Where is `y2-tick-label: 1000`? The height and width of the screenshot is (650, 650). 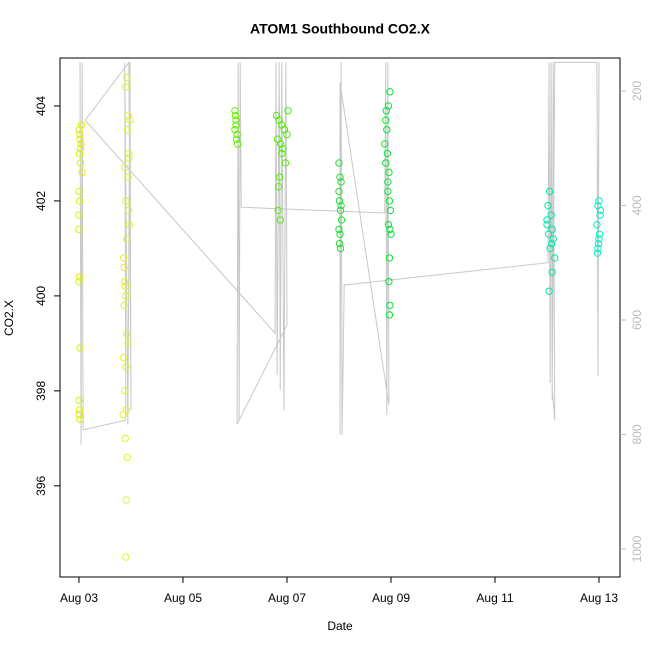 y2-tick-label: 1000 is located at coordinates (637, 548).